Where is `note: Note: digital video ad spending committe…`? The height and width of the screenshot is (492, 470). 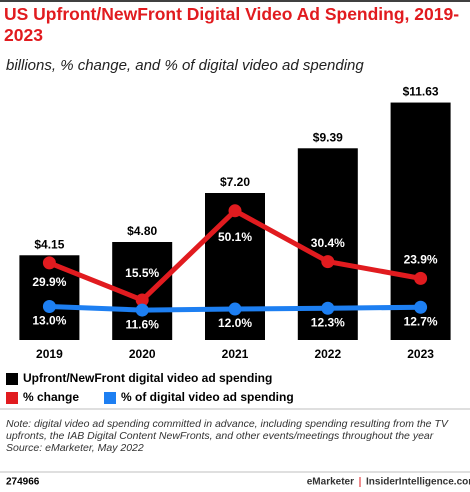
note: Note: digital video ad spending committe… is located at coordinates (227, 430).